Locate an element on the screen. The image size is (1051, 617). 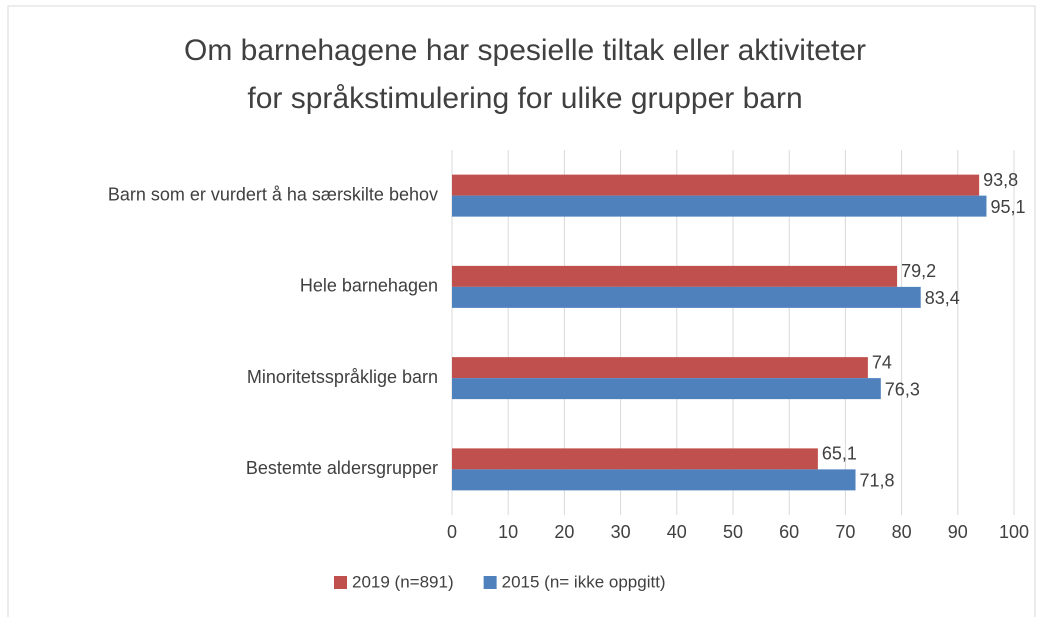
value-label: 71,8 is located at coordinates (877, 481).